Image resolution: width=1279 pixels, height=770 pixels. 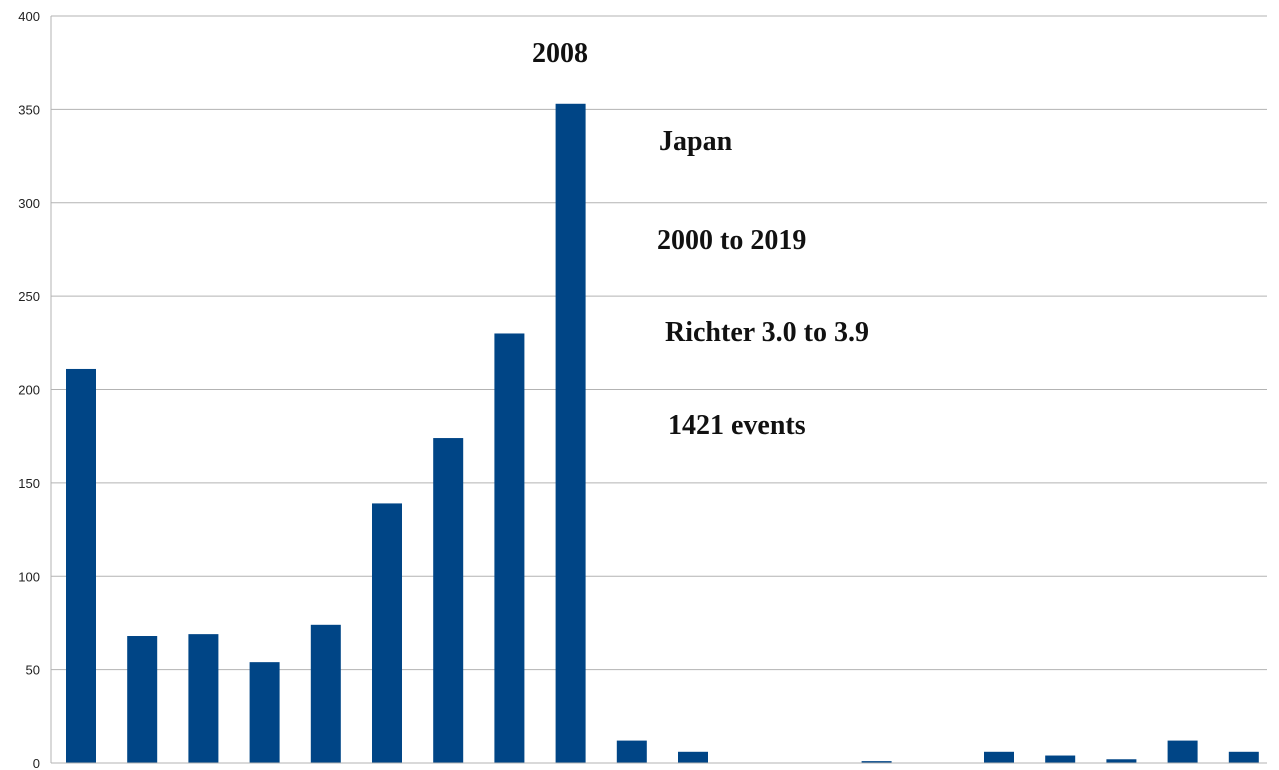 I want to click on y-tick-label: 50, so click(x=33, y=670).